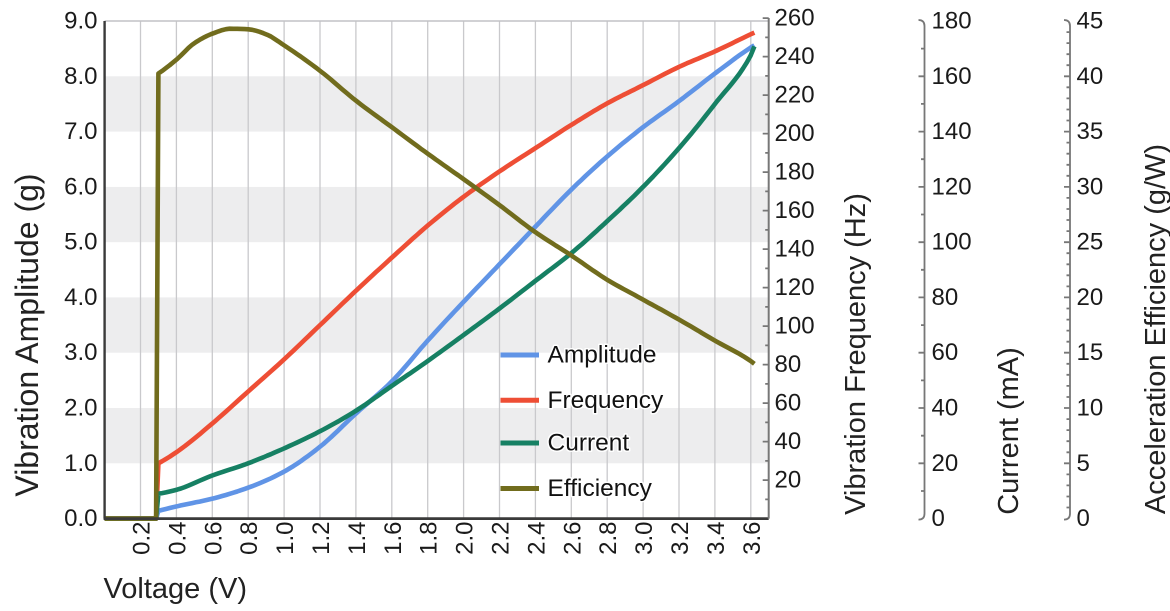 Image resolution: width=1170 pixels, height=611 pixels. I want to click on svg-text: 5.0, so click(80, 242).